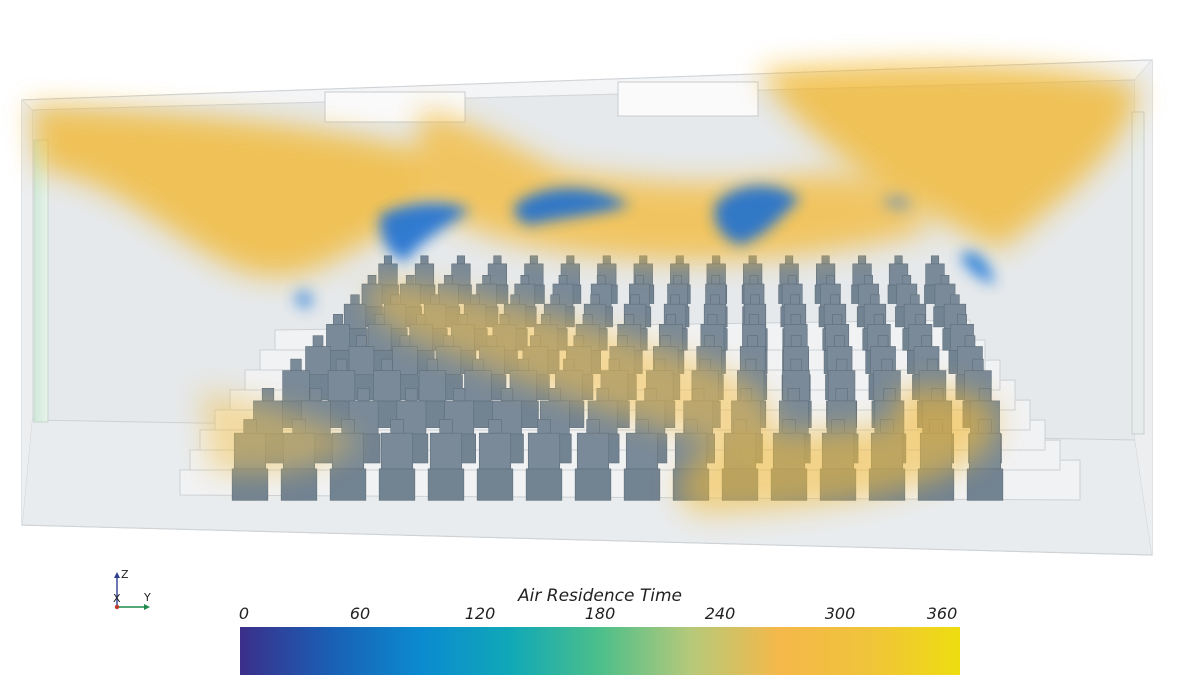 This screenshot has height=675, width=1200. Describe the element at coordinates (132, 589) in the screenshot. I see `axes-triad: Z X Y` at that location.